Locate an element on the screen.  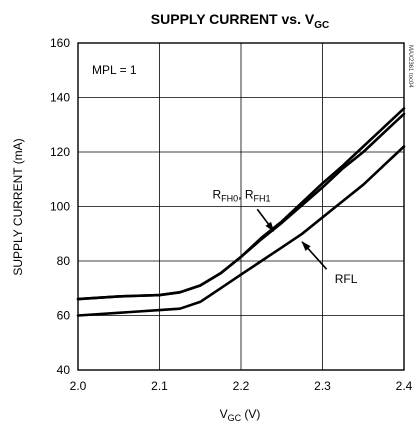
chart-title: SUPPLY CURRENT vs. VGC is located at coordinates (240, 21).